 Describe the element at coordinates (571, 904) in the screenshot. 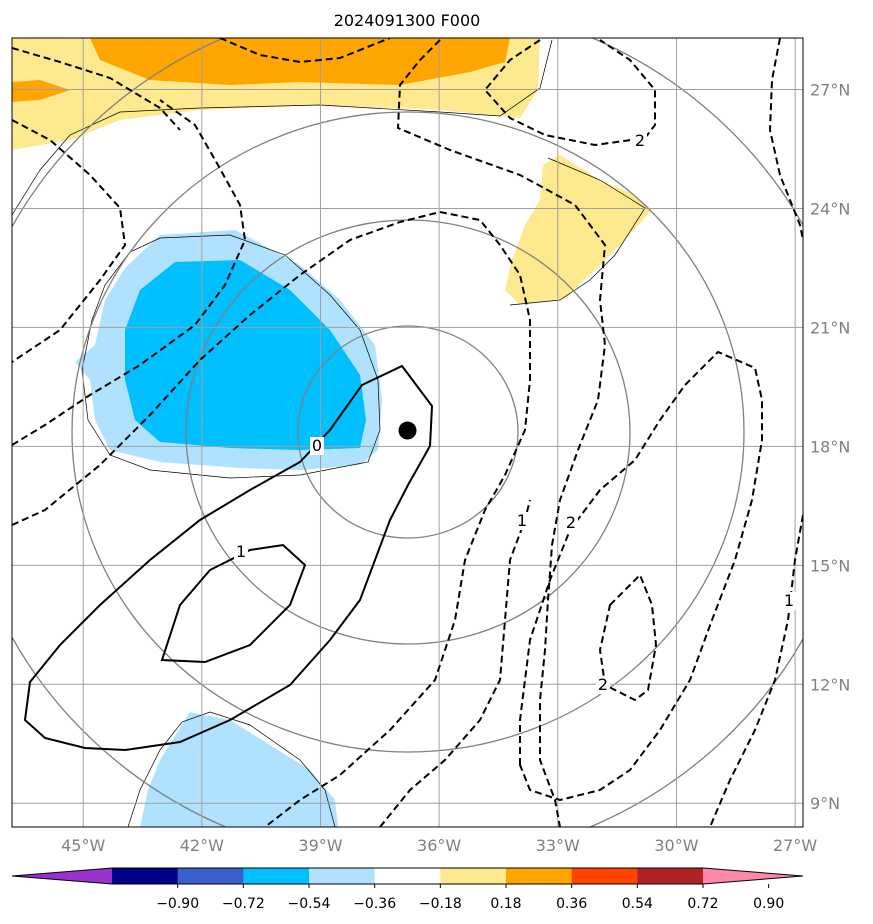

I see `colorbar-tick-label: 0.36` at that location.